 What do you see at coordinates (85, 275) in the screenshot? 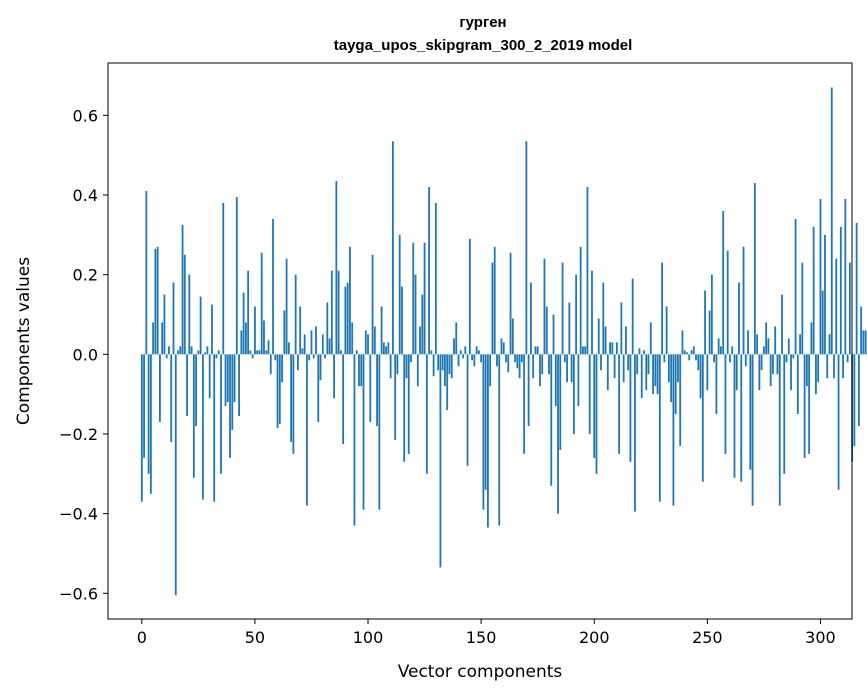
I see `y-tick-label: 0.2` at bounding box center [85, 275].